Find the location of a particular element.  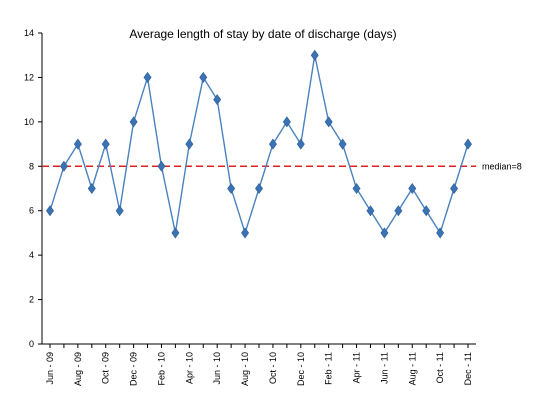

x-tick-label: Oct - 10 is located at coordinates (273, 368).